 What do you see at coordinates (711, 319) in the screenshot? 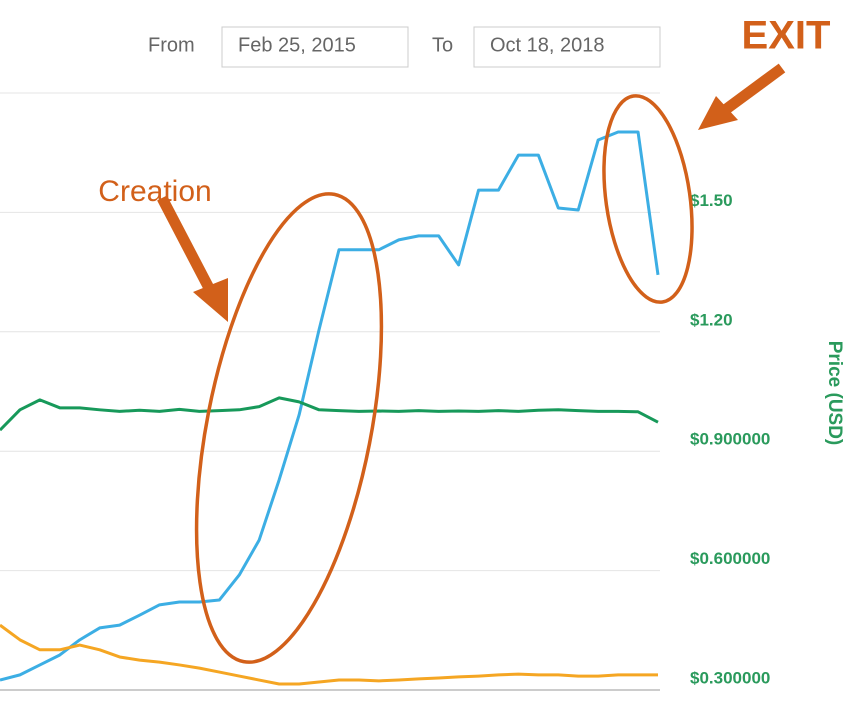
I see `y-tick-label: $1.20` at bounding box center [711, 319].